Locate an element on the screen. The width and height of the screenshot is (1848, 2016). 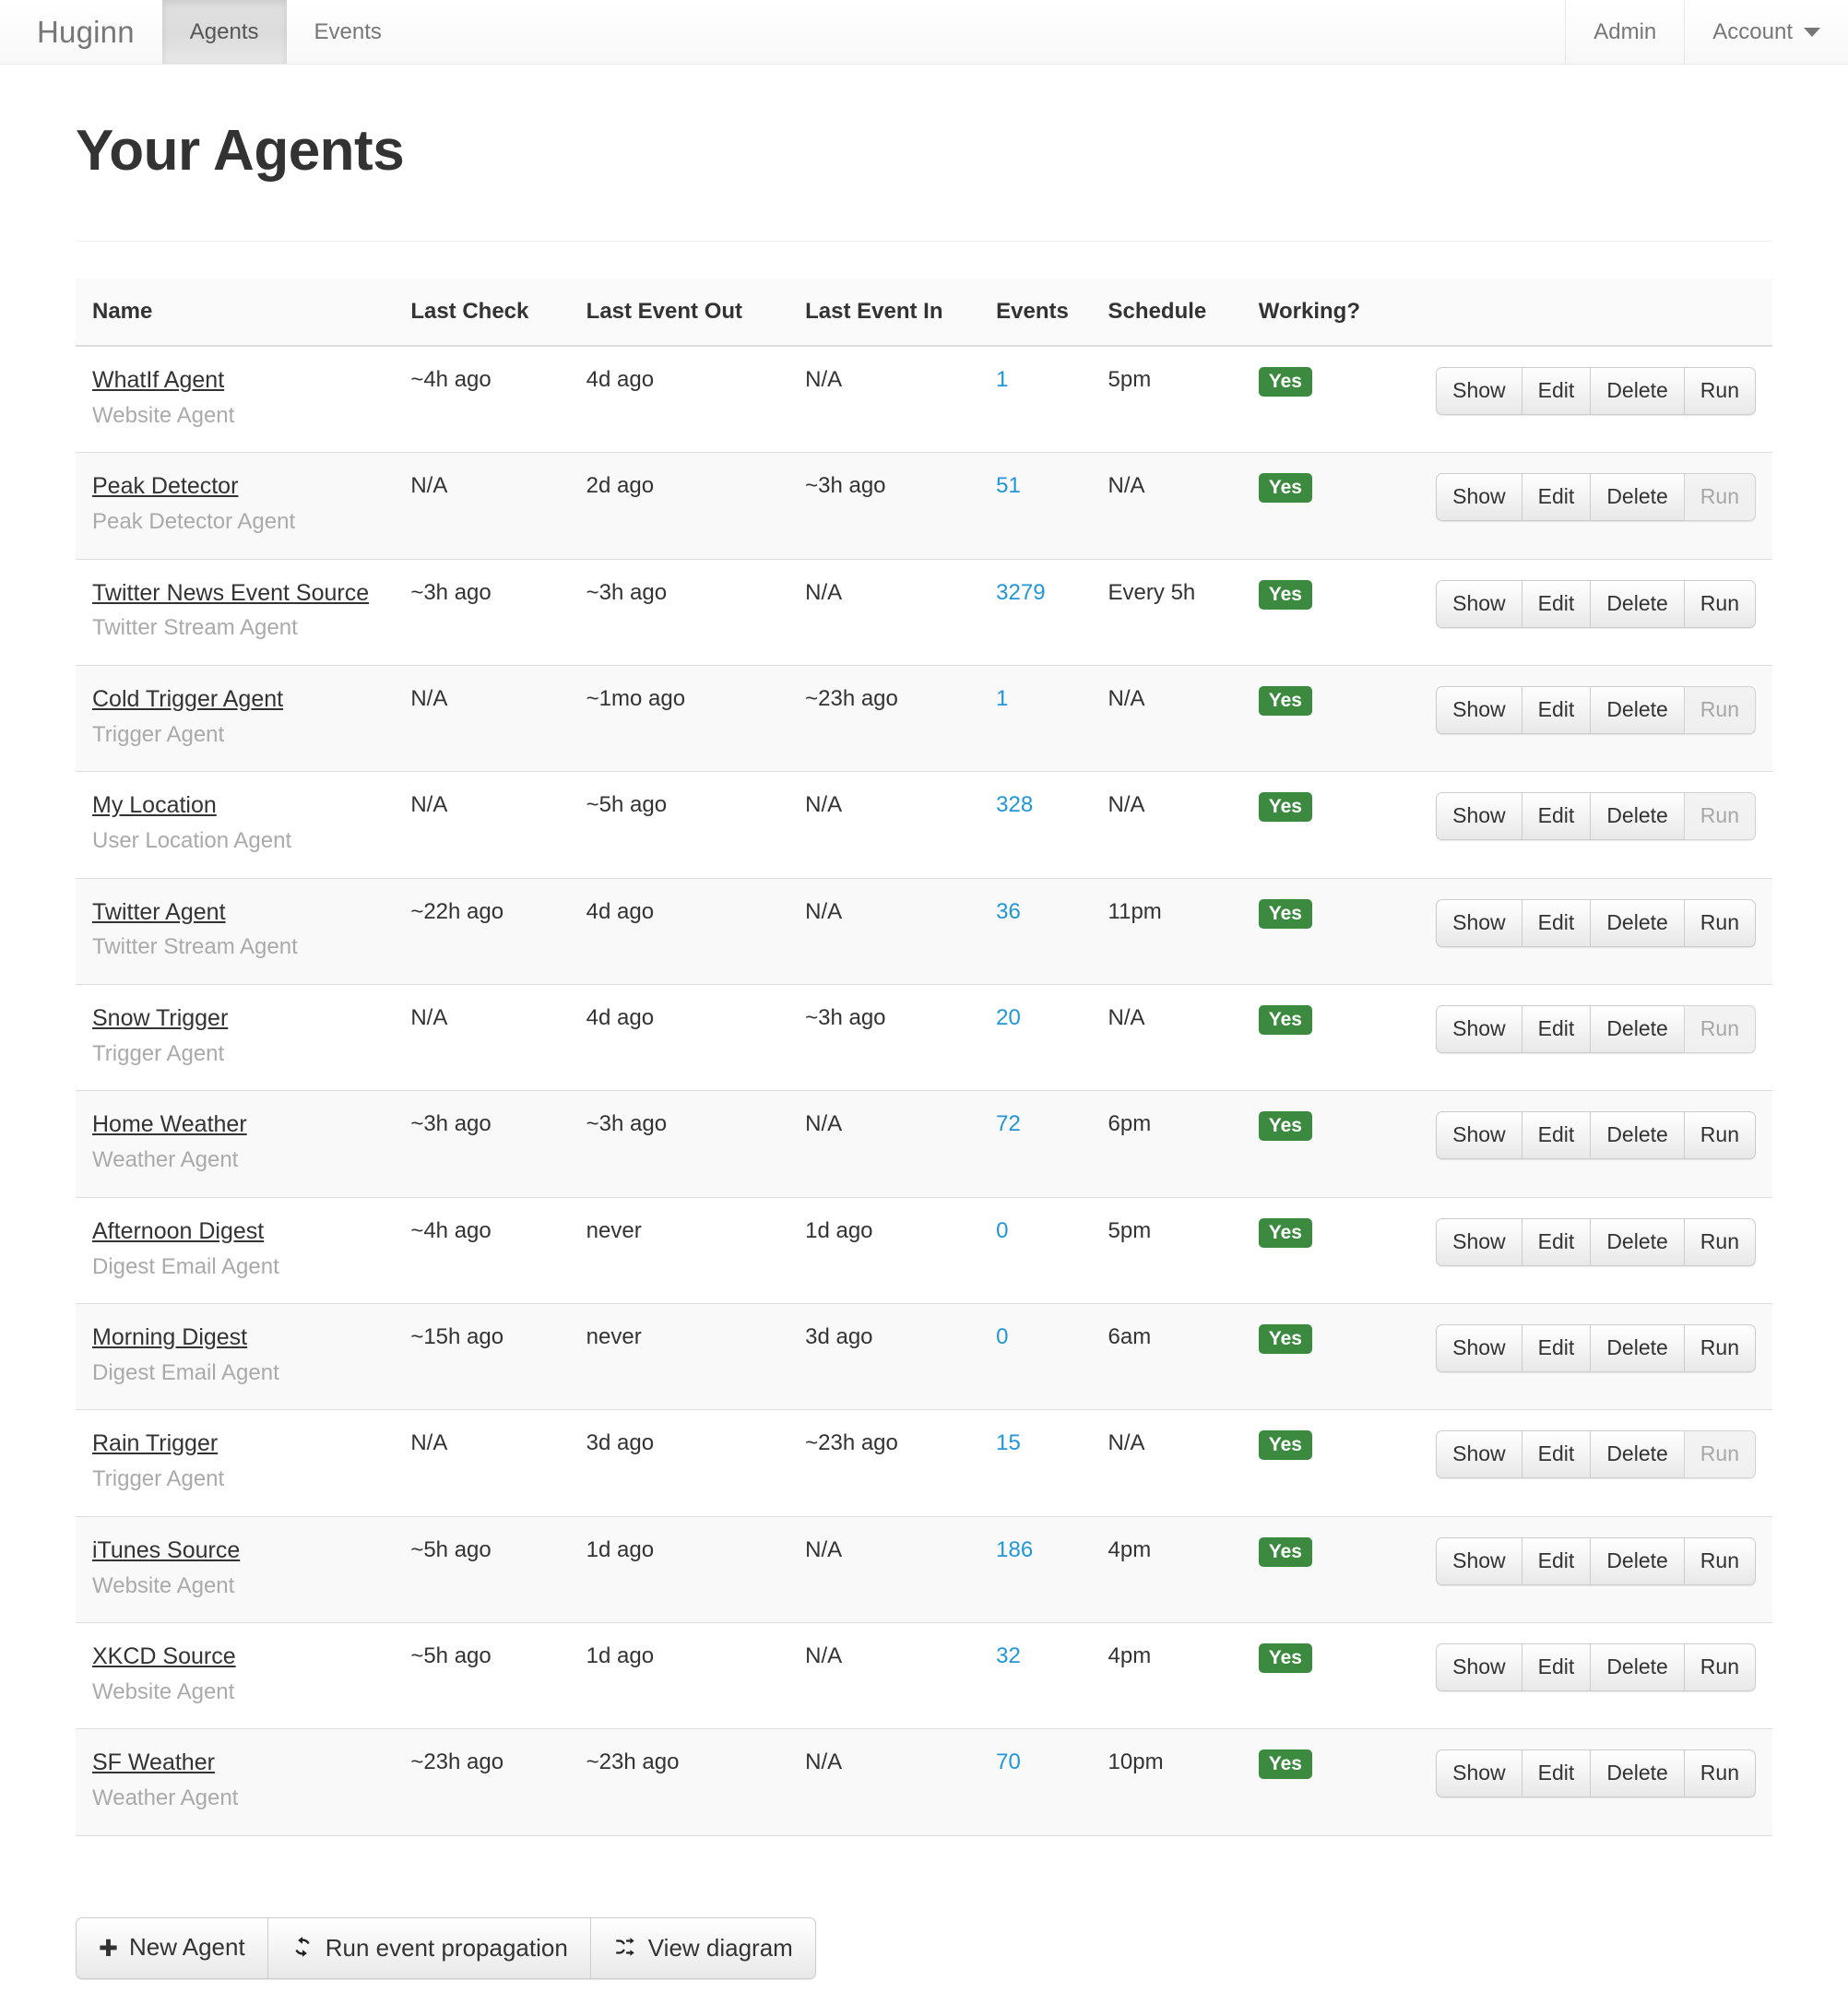
agent-name-link: My Location is located at coordinates (155, 805).